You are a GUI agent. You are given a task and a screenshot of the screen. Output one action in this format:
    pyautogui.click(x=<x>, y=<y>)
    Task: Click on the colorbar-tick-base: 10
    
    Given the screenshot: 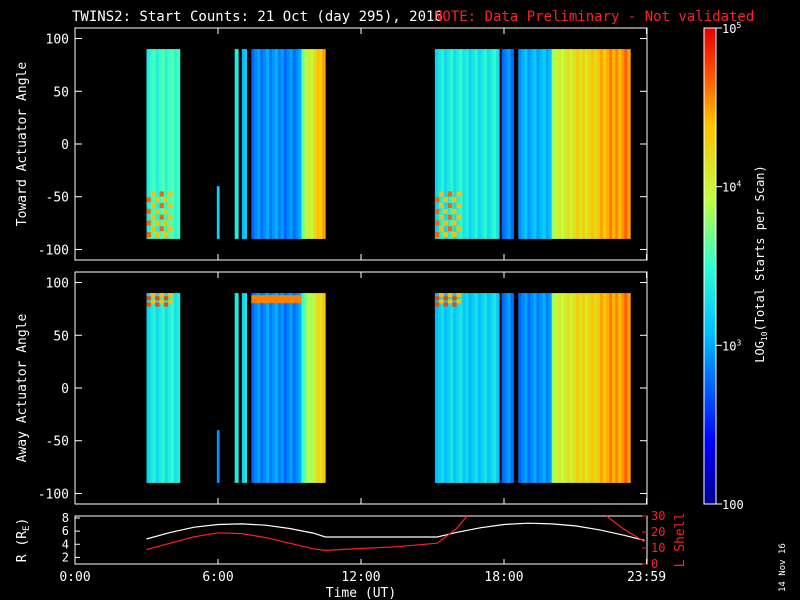 What is the action you would take?
    pyautogui.click(x=729, y=29)
    